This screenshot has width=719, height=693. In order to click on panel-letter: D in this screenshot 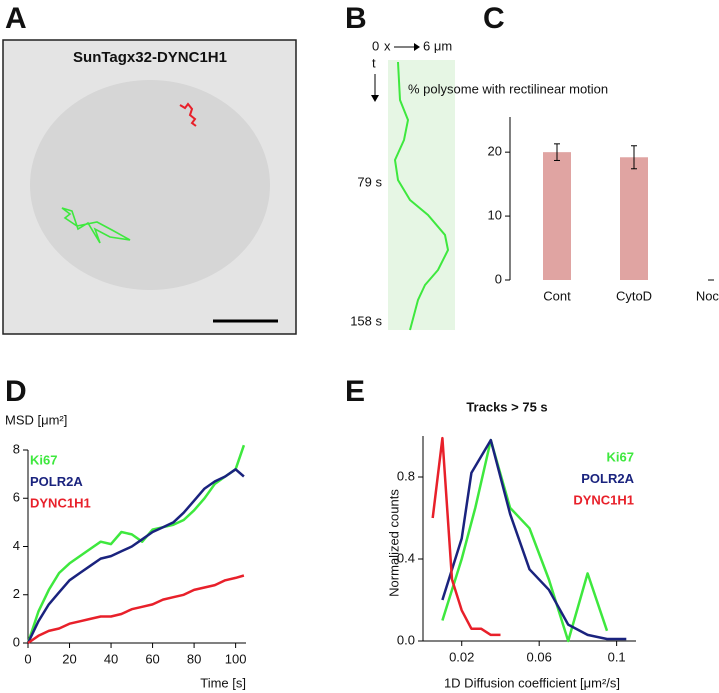, I will do `click(16, 391)`.